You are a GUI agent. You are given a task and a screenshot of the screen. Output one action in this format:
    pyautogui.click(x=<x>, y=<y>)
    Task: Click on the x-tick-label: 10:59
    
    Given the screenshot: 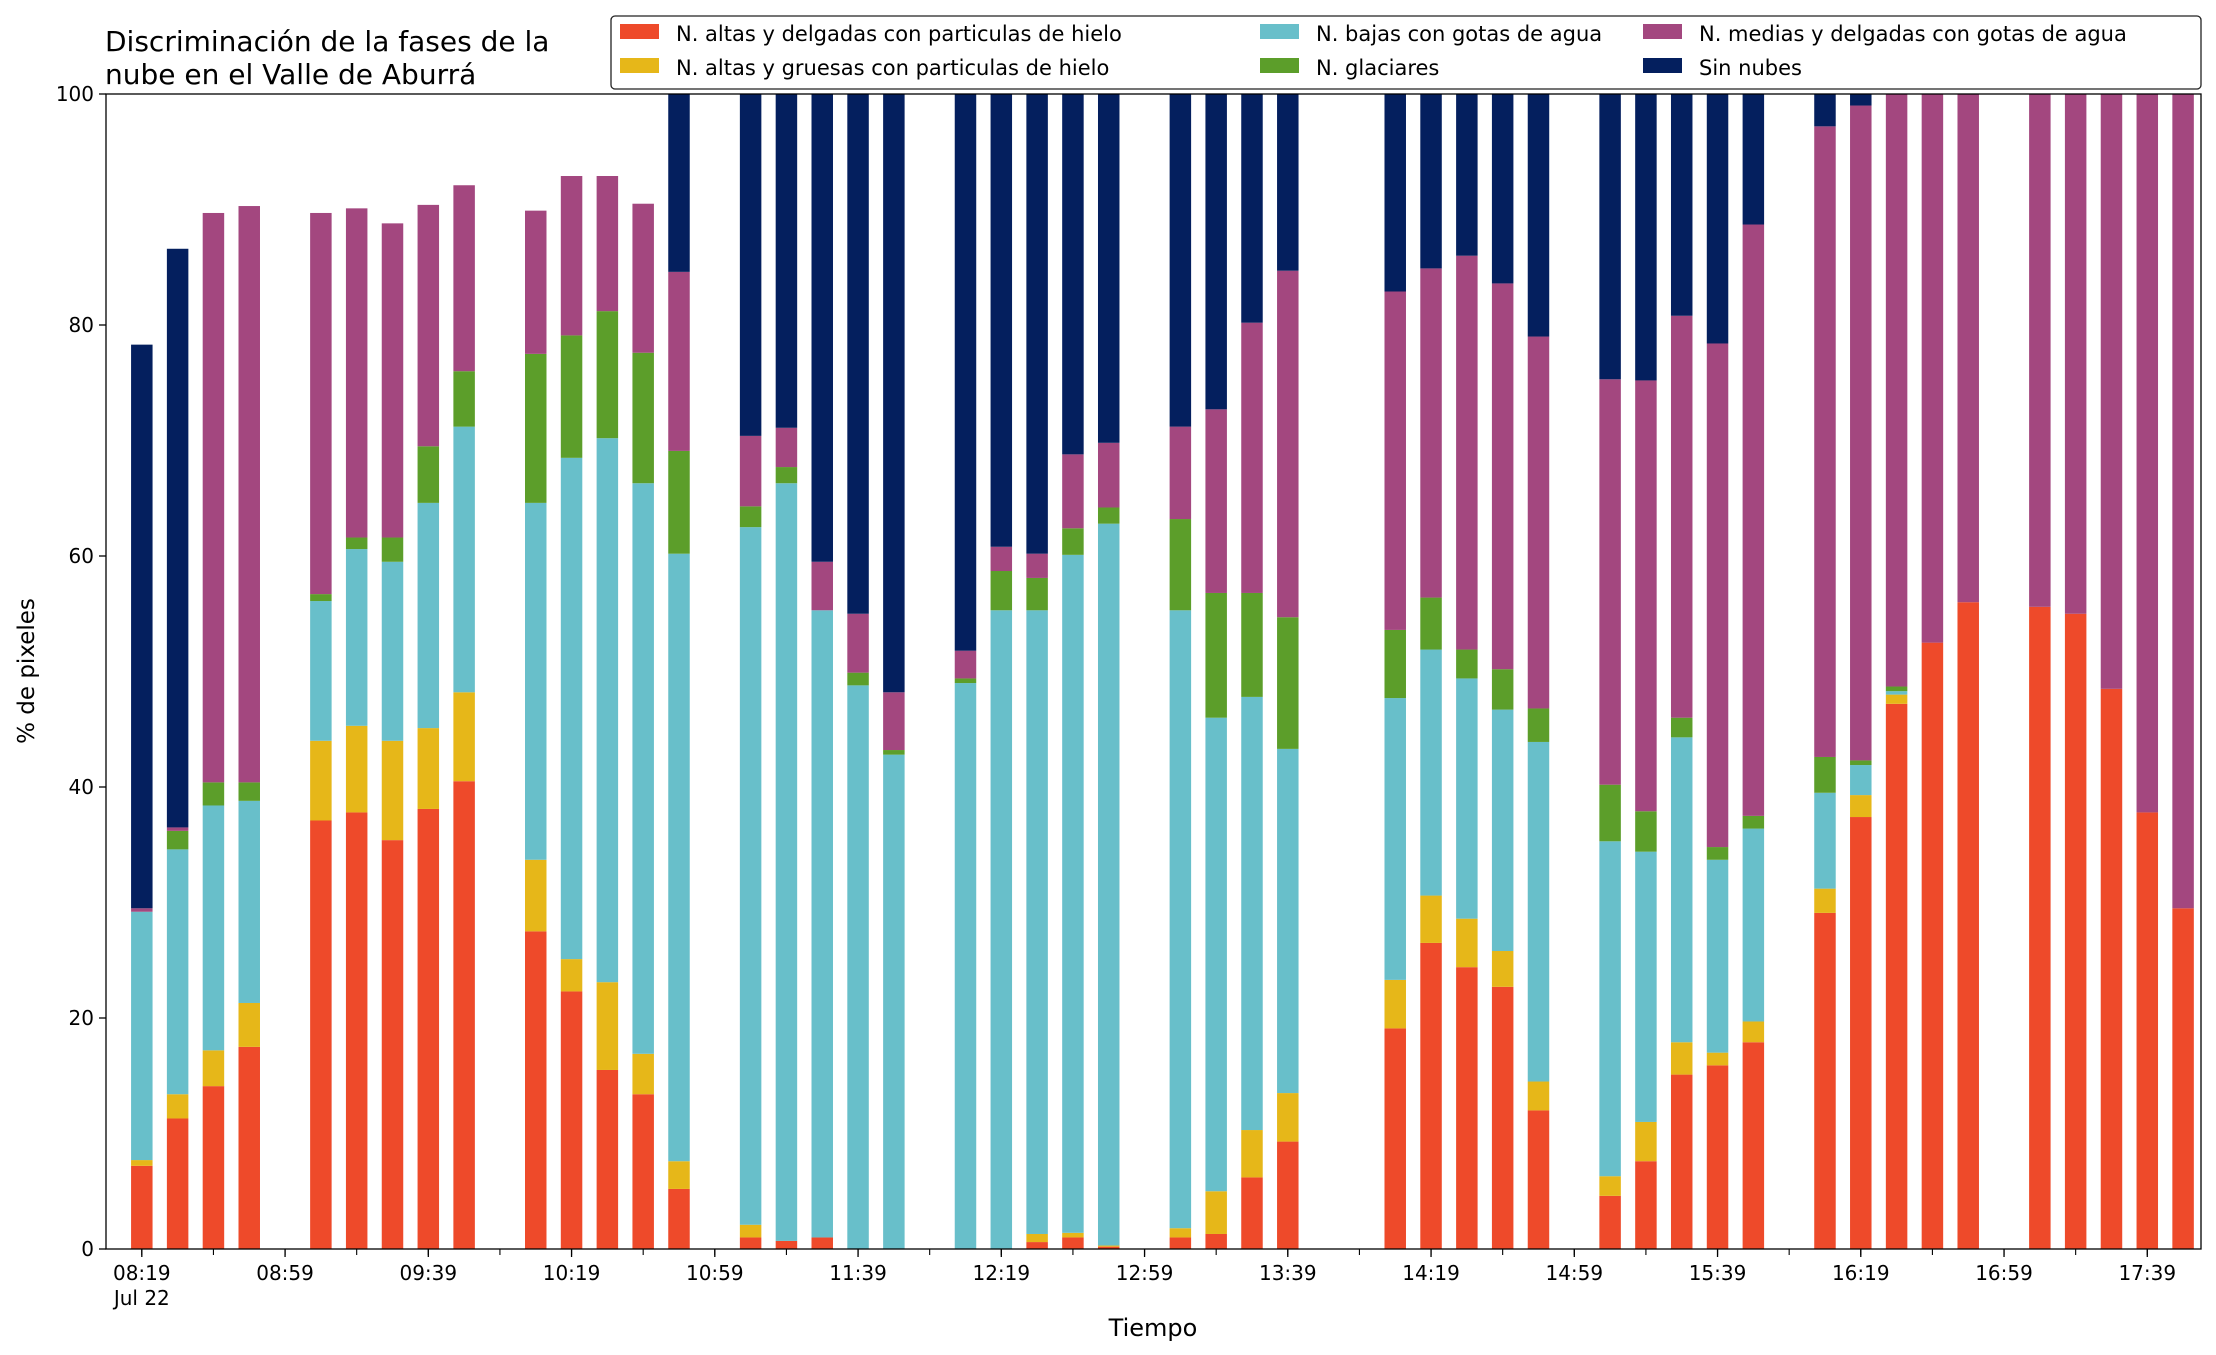 What is the action you would take?
    pyautogui.click(x=715, y=1273)
    